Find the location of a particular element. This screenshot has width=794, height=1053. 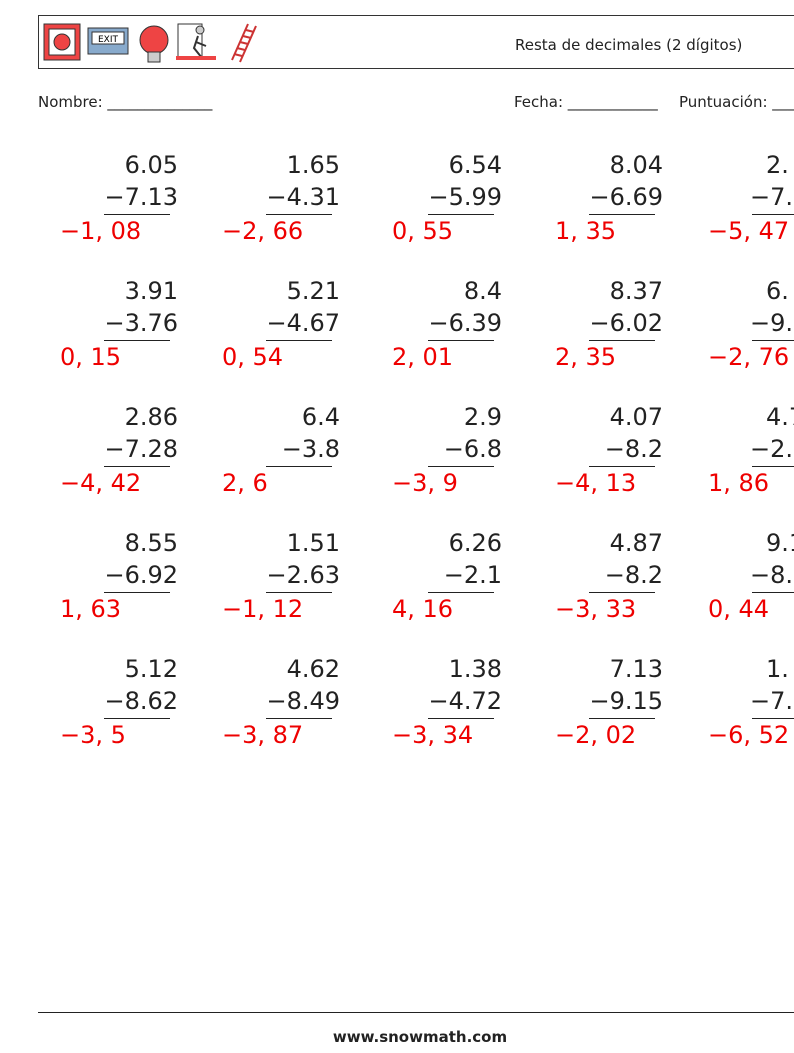

minuend: 4.87 is located at coordinates (636, 543).